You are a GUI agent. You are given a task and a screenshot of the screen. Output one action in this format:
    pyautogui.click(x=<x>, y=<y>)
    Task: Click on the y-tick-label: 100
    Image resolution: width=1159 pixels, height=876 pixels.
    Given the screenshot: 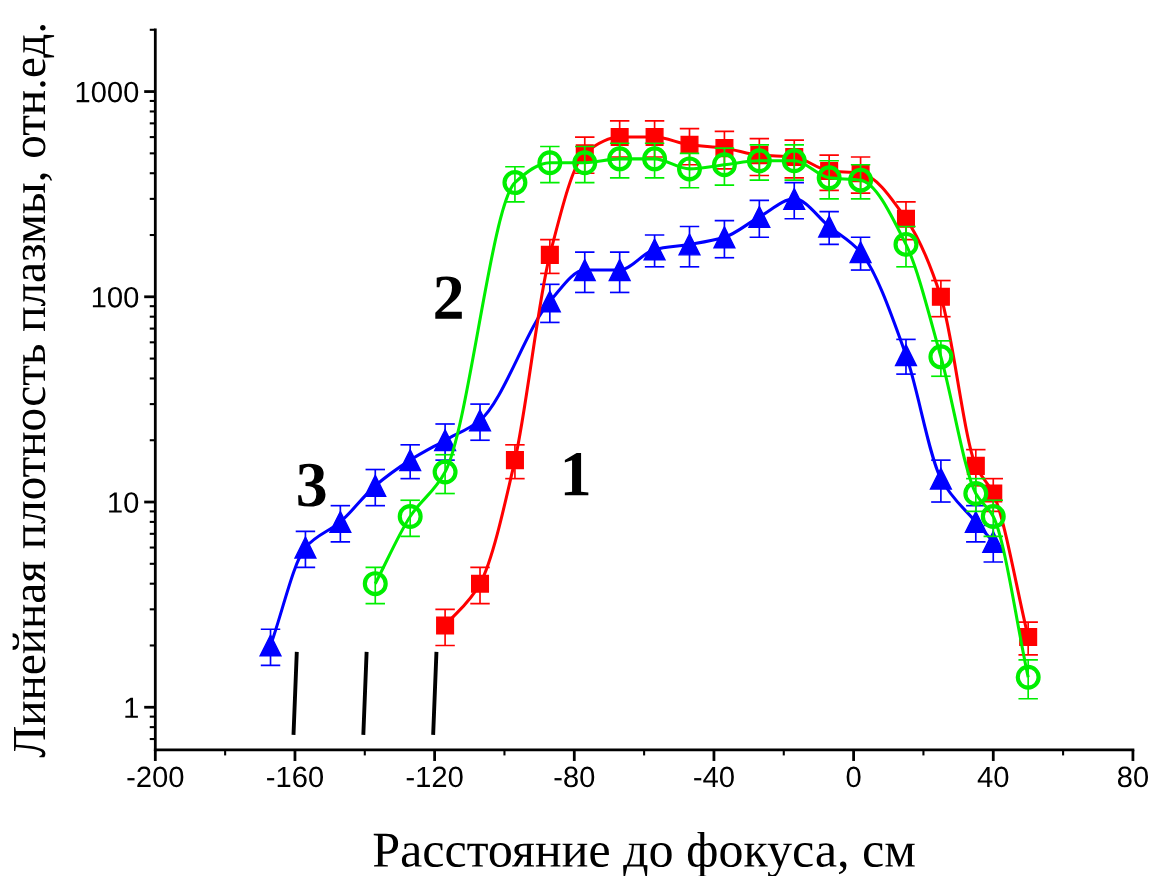 What is the action you would take?
    pyautogui.click(x=115, y=297)
    